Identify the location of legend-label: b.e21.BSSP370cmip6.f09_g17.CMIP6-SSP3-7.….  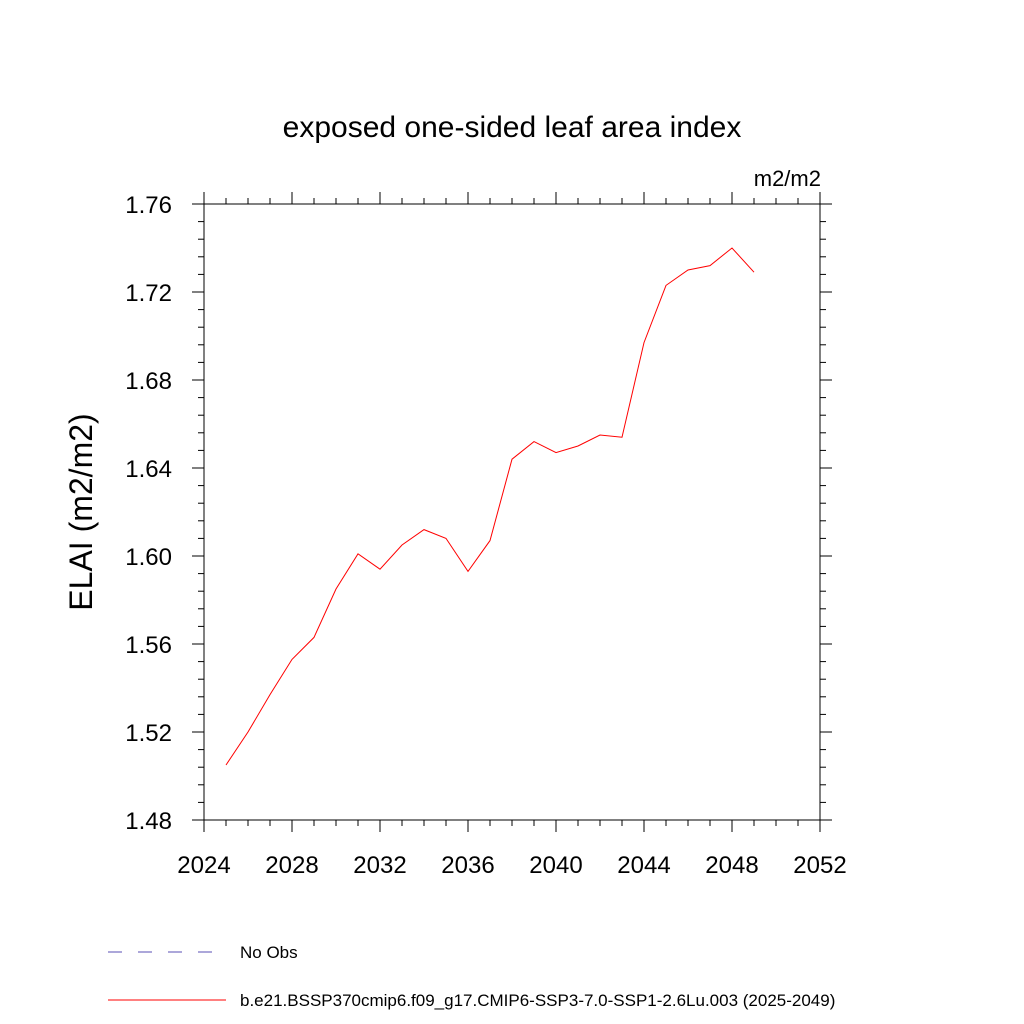
(537, 1000).